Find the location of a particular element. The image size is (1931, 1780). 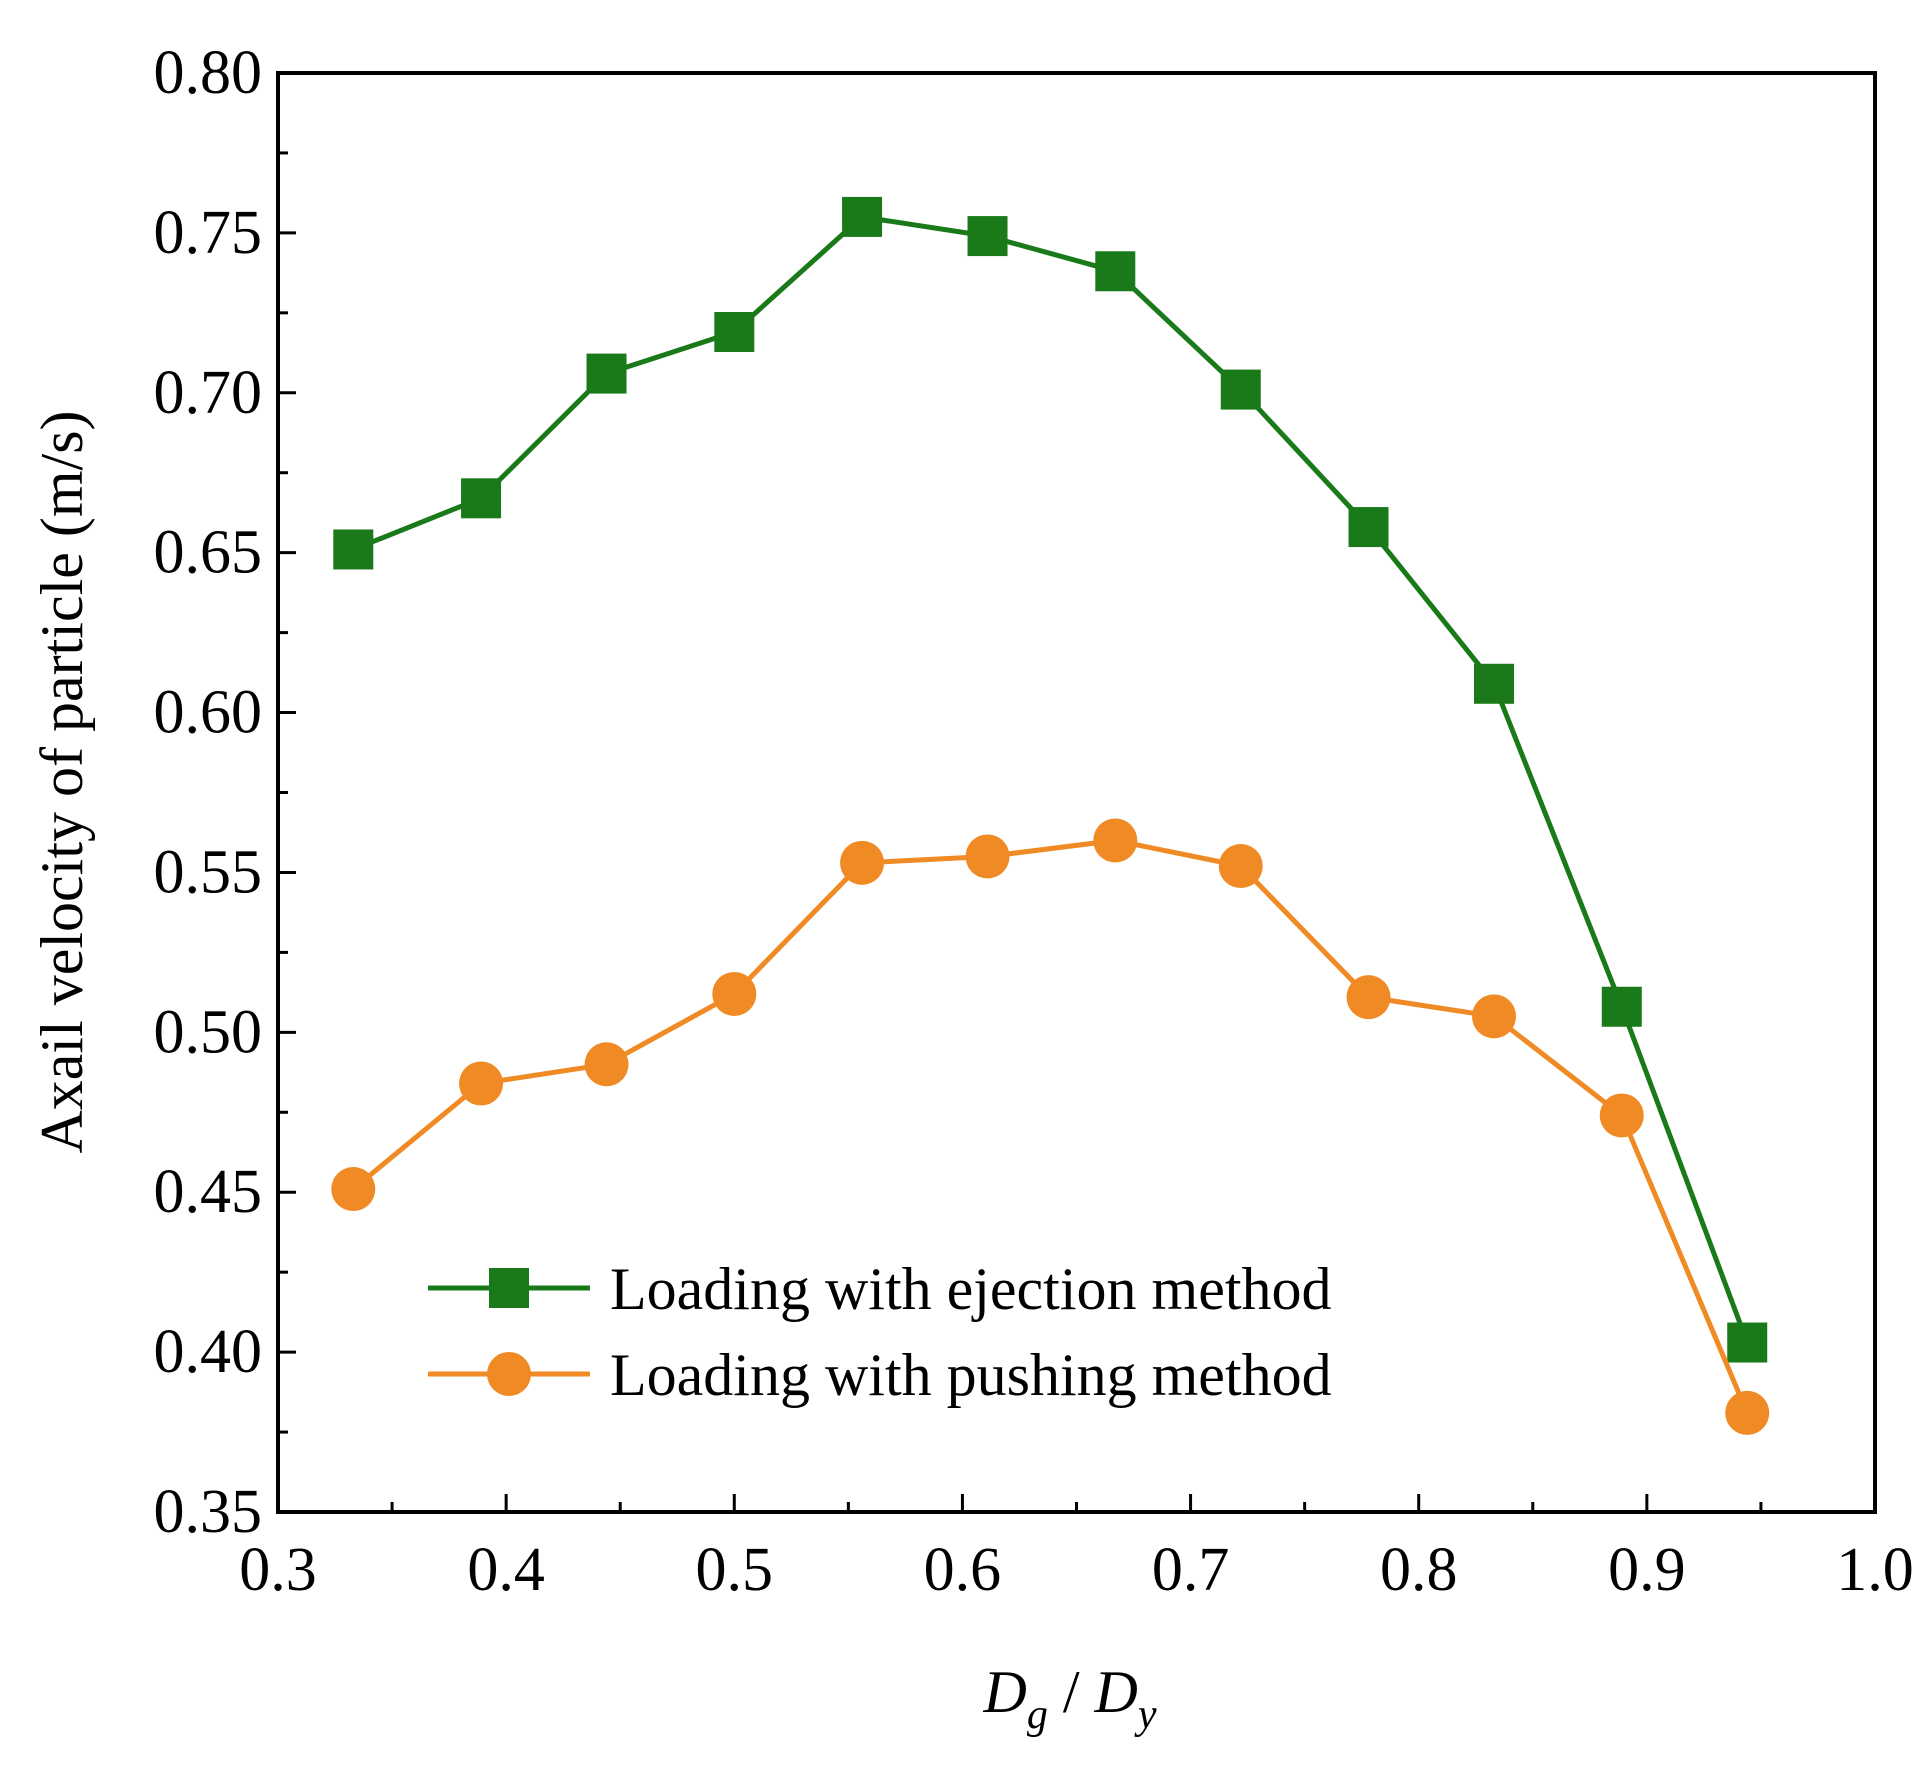

x-axis-title-sub-1: g is located at coordinates (1037, 1715).